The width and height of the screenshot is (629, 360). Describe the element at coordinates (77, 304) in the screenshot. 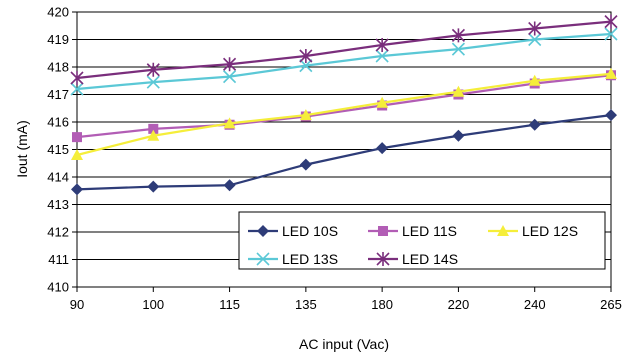

I see `x-tick-label: 90` at that location.